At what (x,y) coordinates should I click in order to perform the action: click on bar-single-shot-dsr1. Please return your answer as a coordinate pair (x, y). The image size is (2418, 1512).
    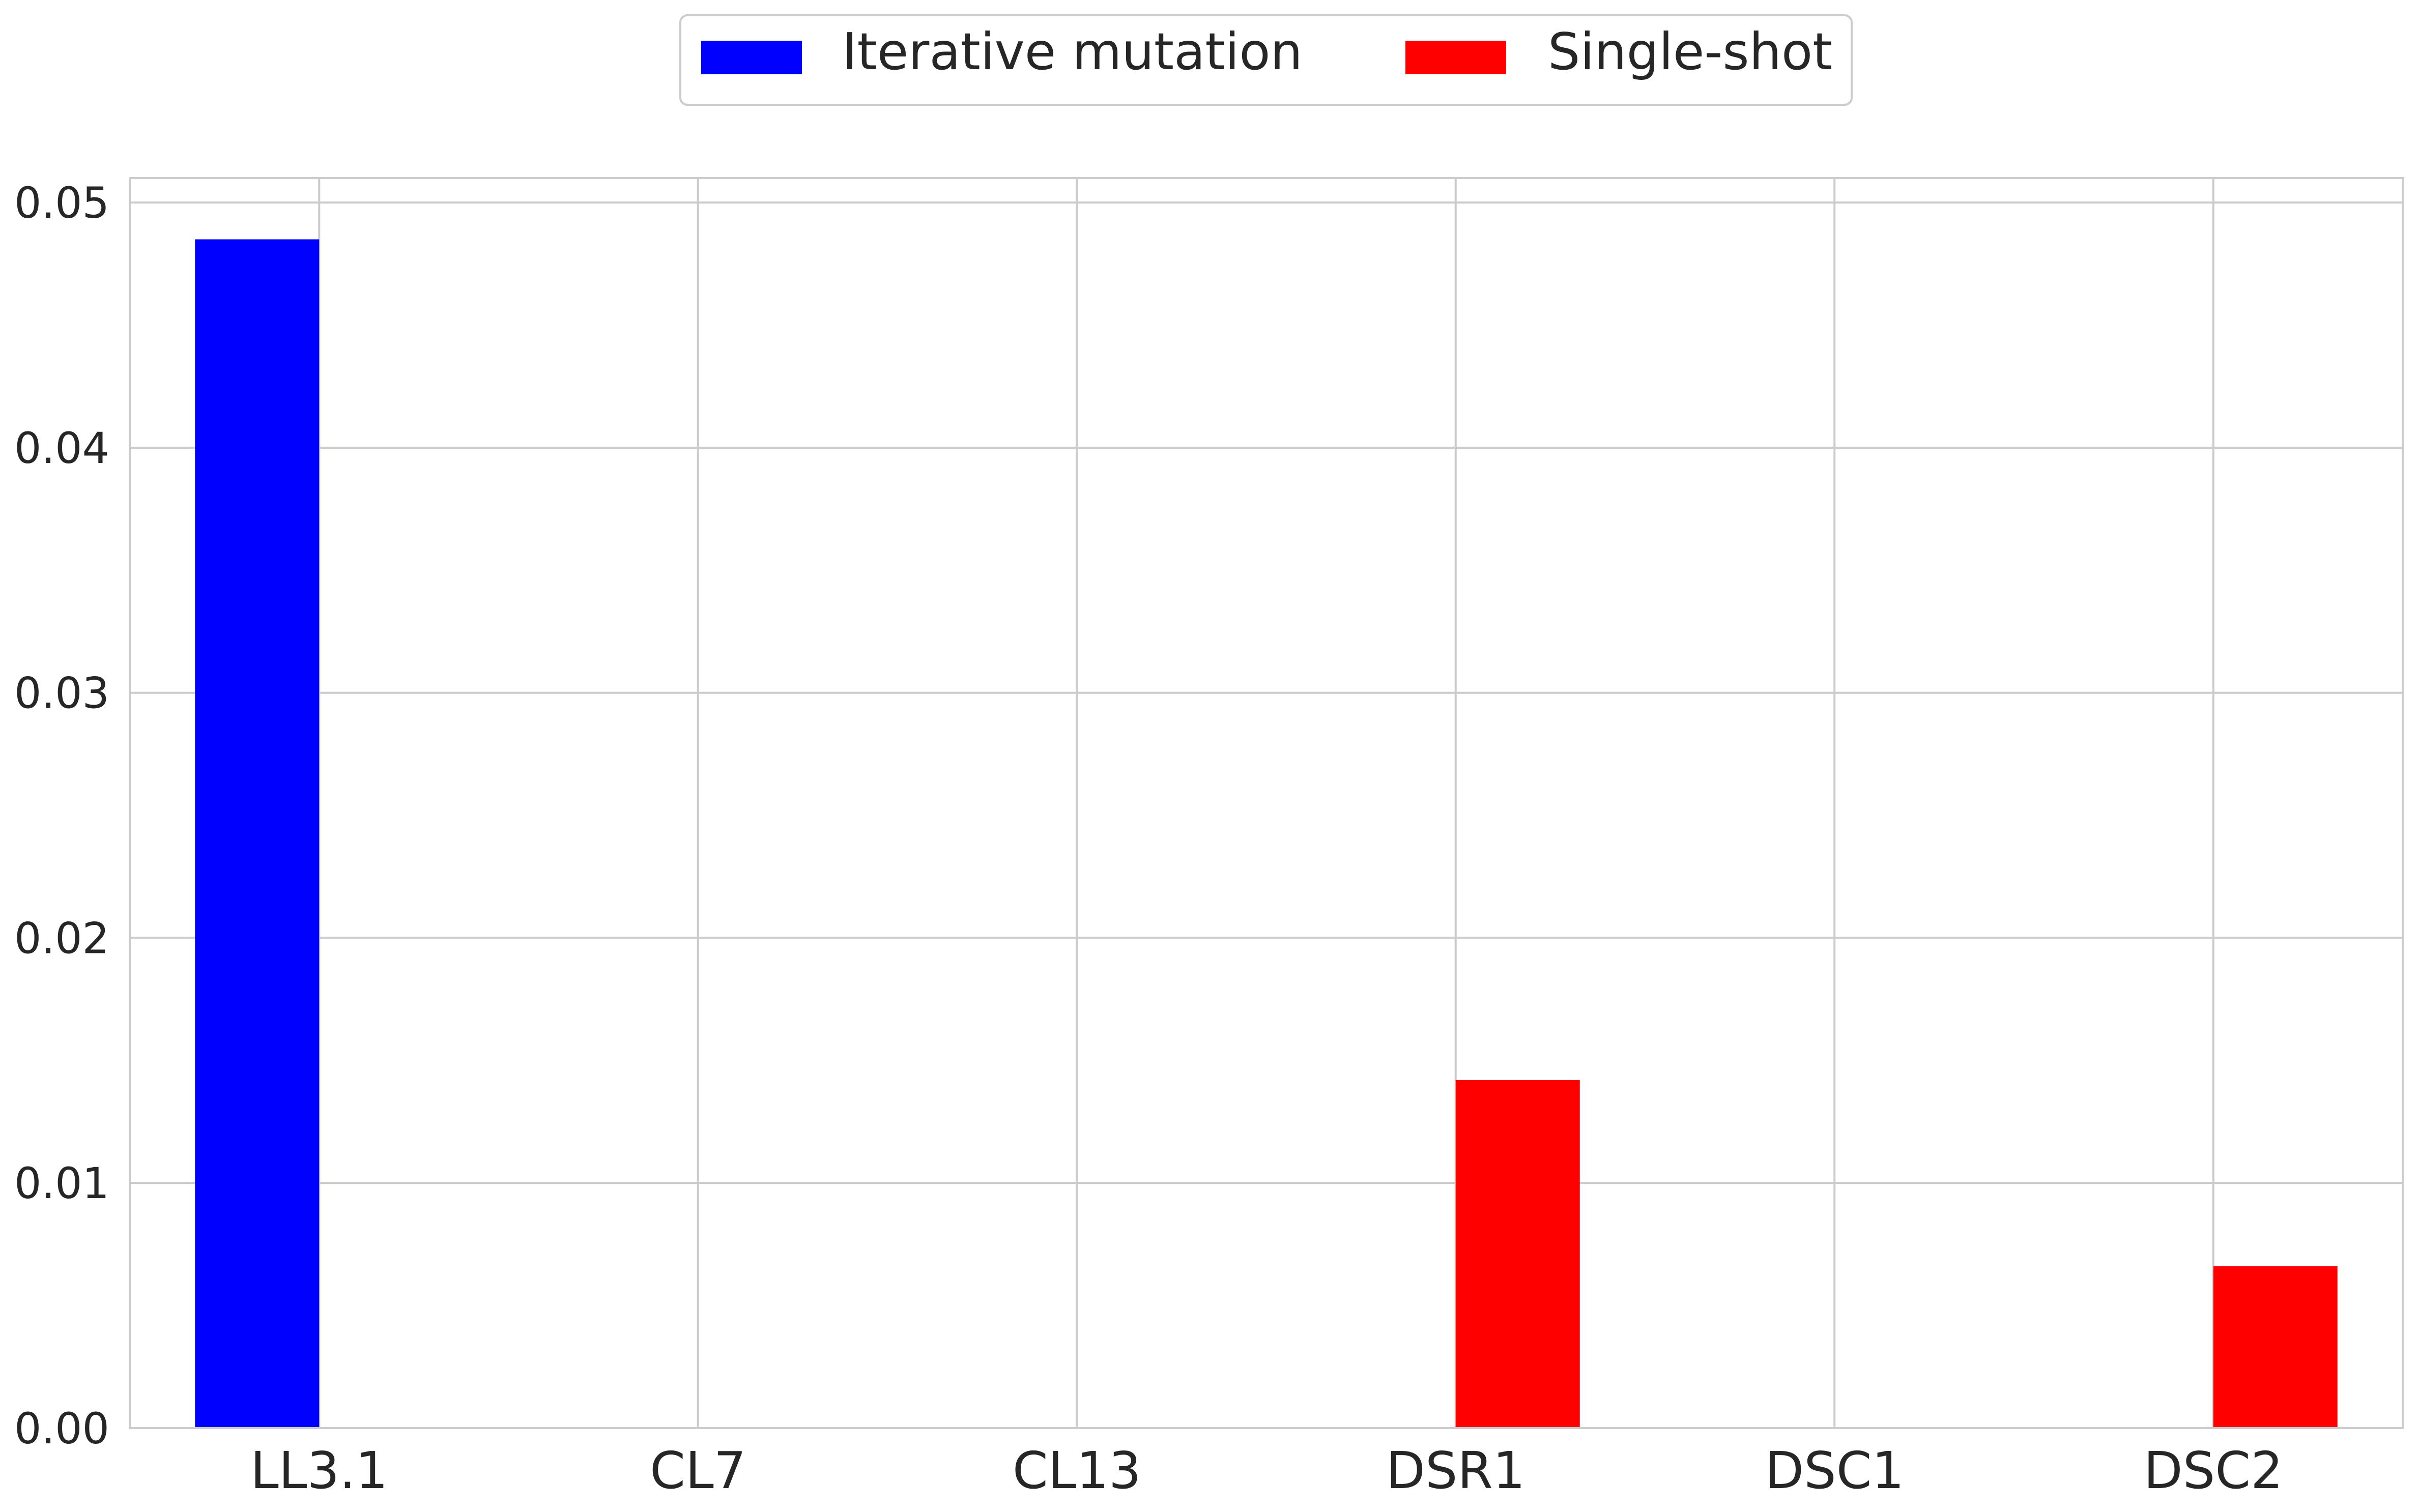
    Looking at the image, I should click on (1517, 1254).